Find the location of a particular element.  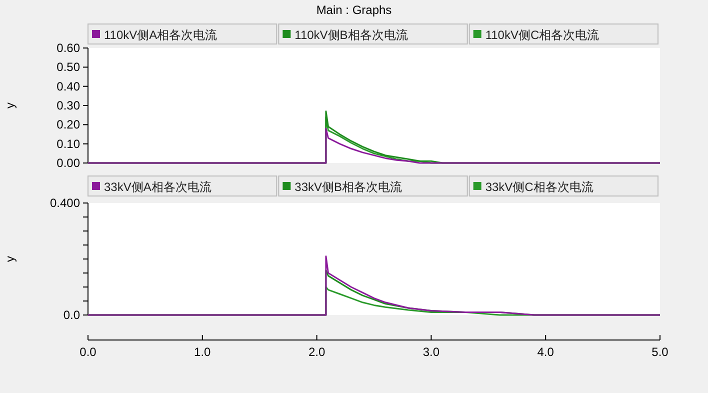

x-tick-label: 3.0 is located at coordinates (431, 352).